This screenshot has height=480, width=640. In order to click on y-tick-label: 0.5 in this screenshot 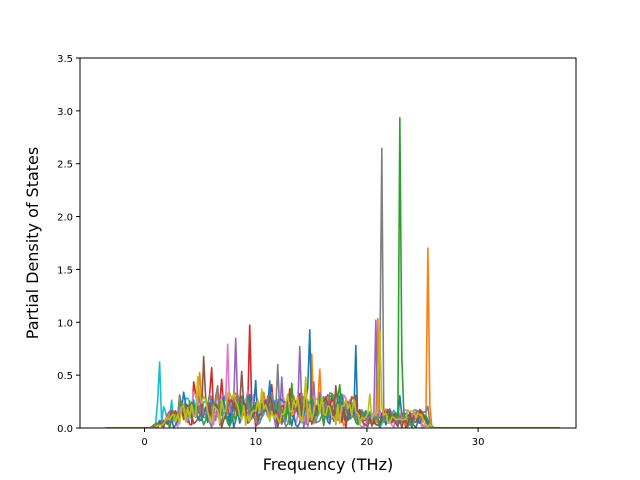, I will do `click(65, 376)`.